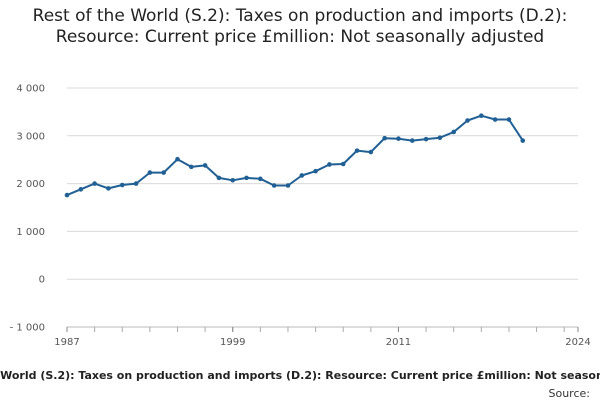 Image resolution: width=600 pixels, height=400 pixels. What do you see at coordinates (398, 342) in the screenshot?
I see `x-tick-label: 2011` at bounding box center [398, 342].